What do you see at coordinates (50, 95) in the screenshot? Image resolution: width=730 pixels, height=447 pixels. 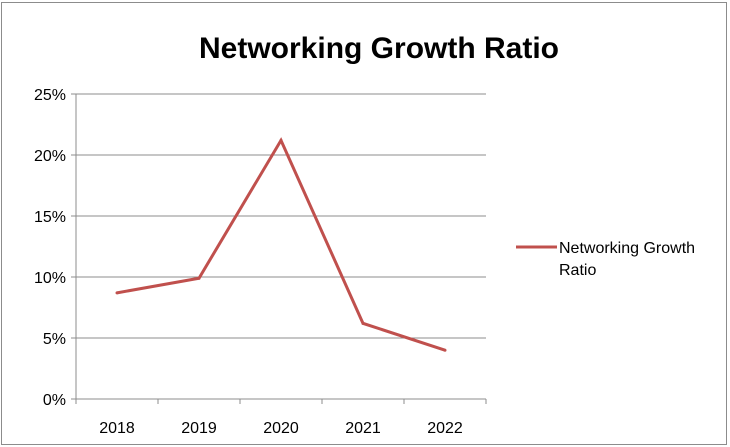 I see `y-tick-label: 25%` at bounding box center [50, 95].